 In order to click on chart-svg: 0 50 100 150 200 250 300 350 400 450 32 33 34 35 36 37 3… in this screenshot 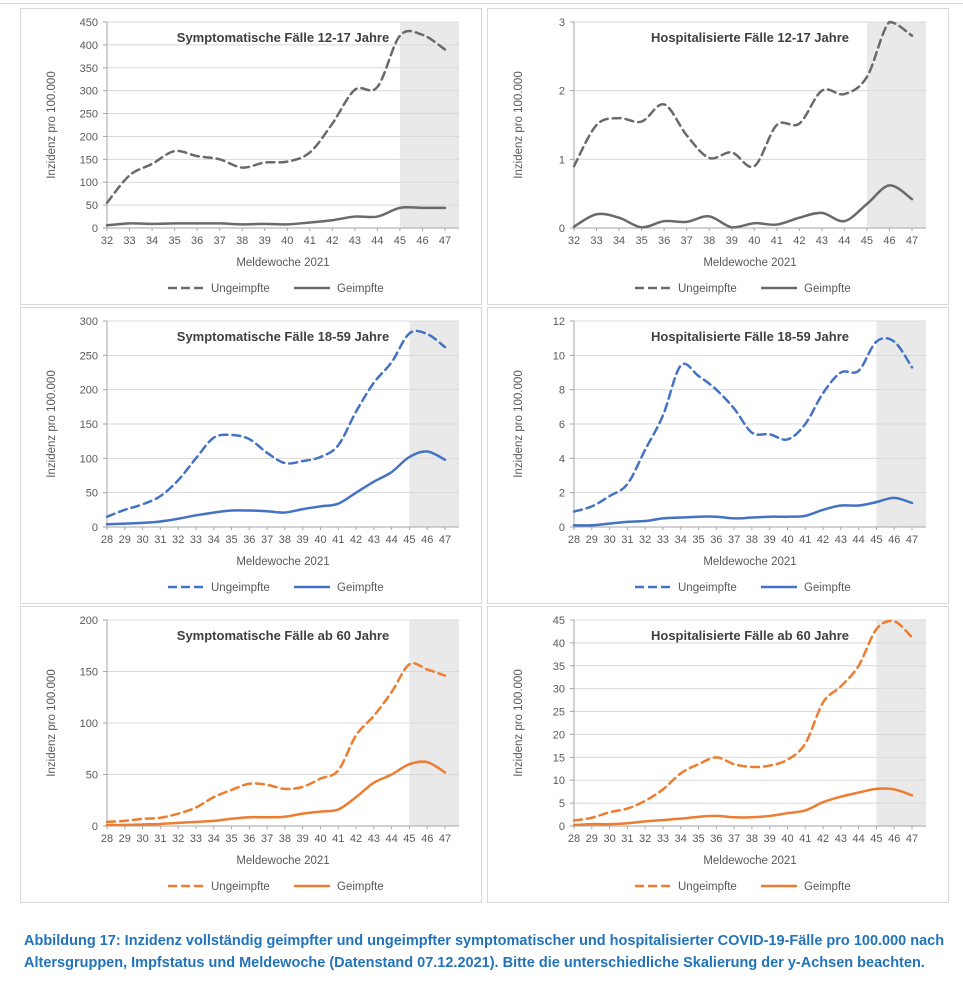, I will do `click(252, 156)`.